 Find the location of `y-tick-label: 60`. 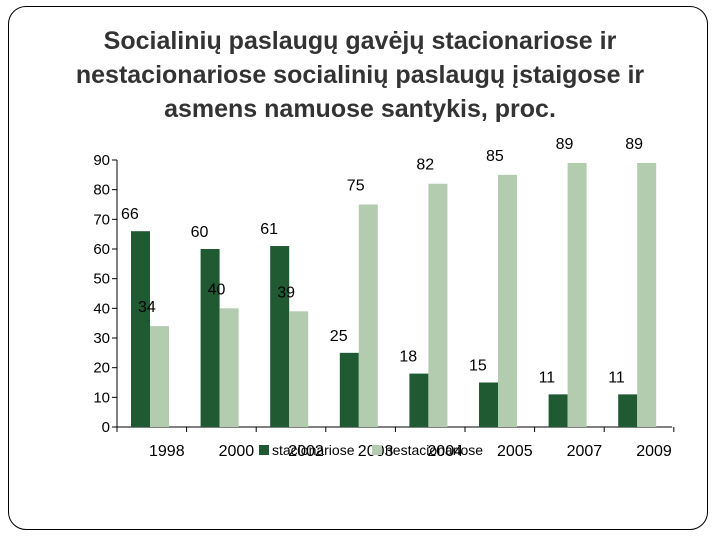

y-tick-label: 60 is located at coordinates (101, 249).